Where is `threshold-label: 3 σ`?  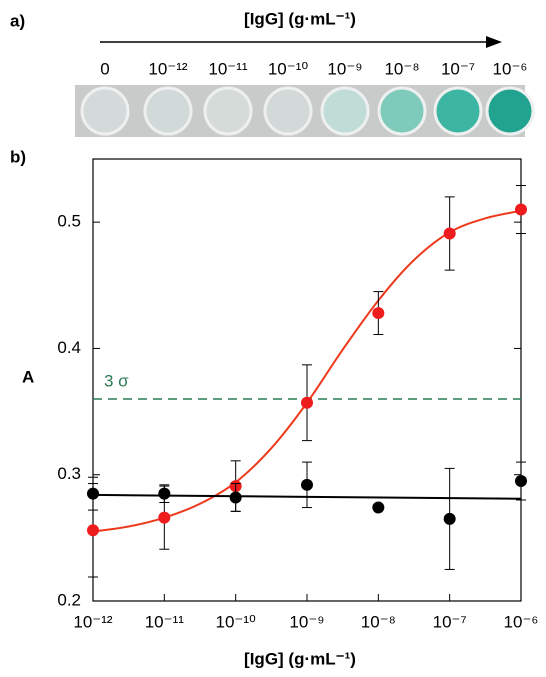 threshold-label: 3 σ is located at coordinates (116, 380).